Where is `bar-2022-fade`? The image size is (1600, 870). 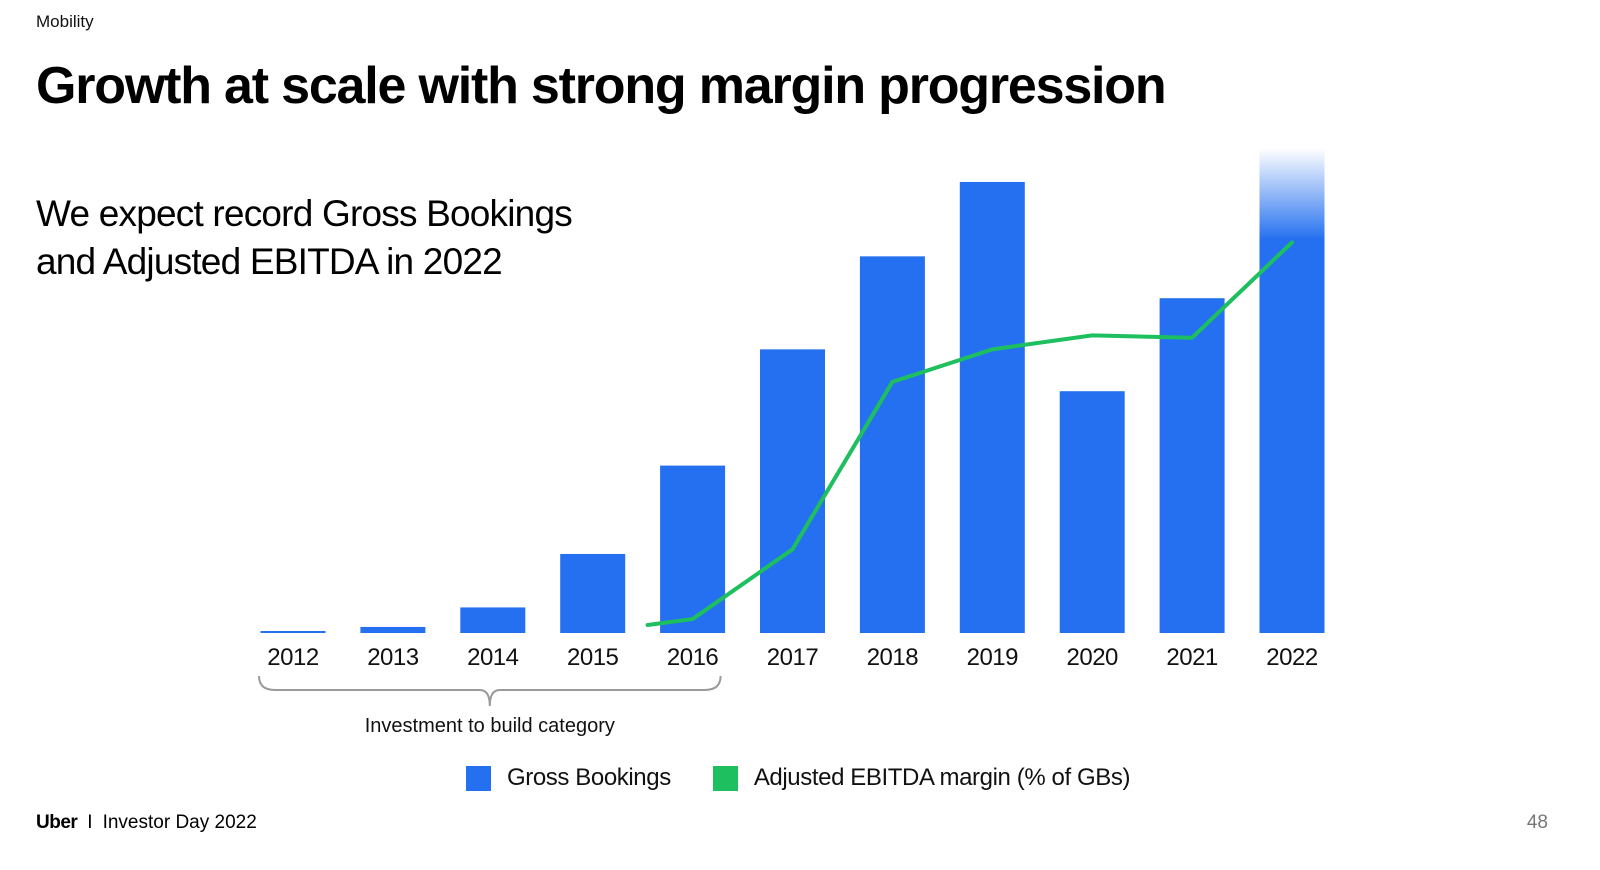 bar-2022-fade is located at coordinates (1292, 194).